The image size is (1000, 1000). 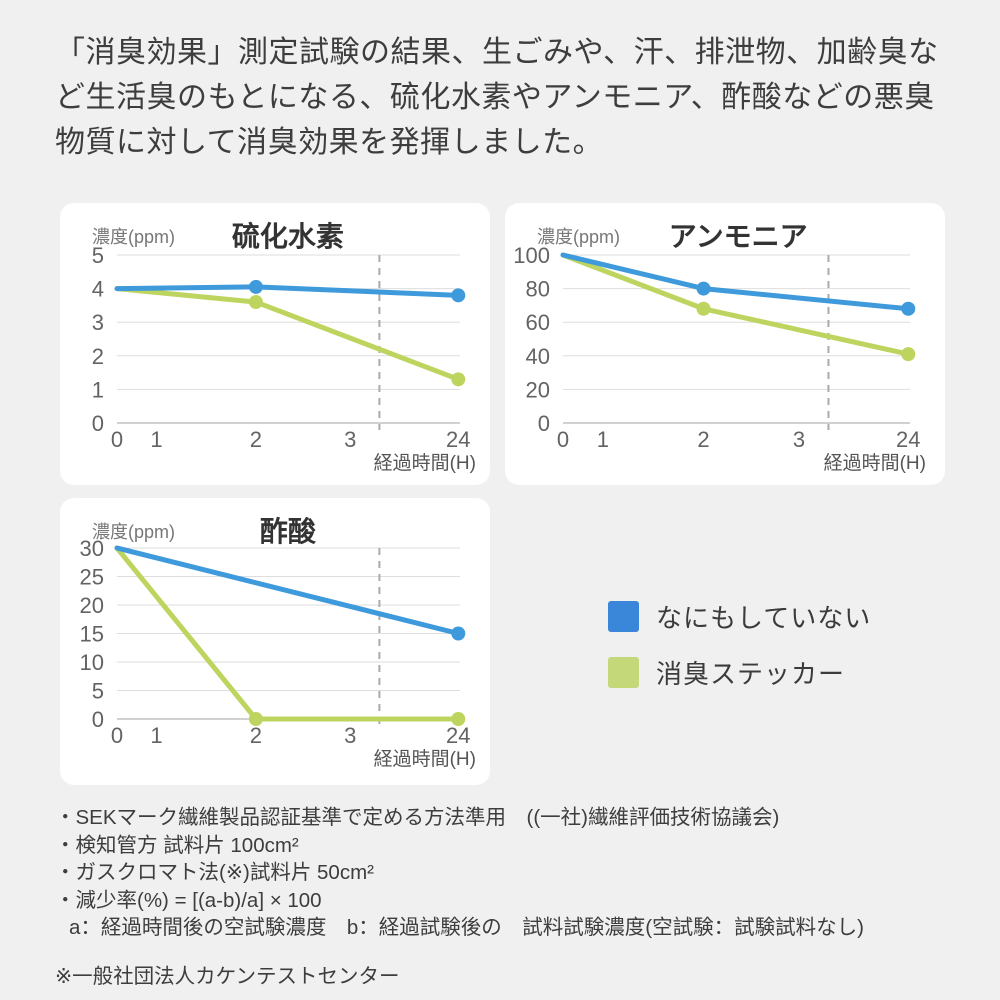 I want to click on svg-text: 80, so click(x=538, y=289).